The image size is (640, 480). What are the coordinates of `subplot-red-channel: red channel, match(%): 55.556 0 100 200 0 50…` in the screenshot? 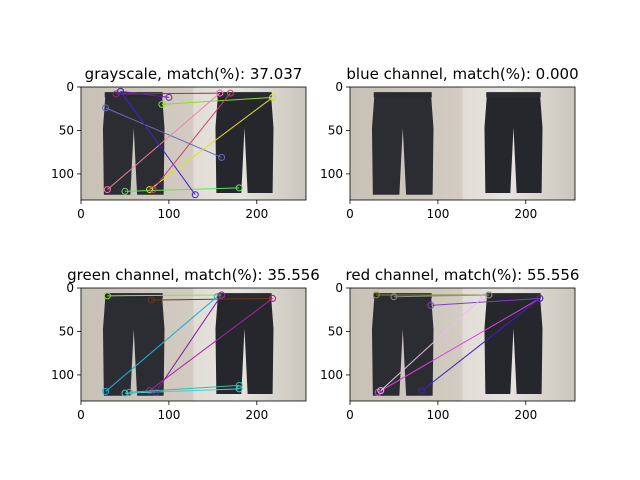 It's located at (449, 344).